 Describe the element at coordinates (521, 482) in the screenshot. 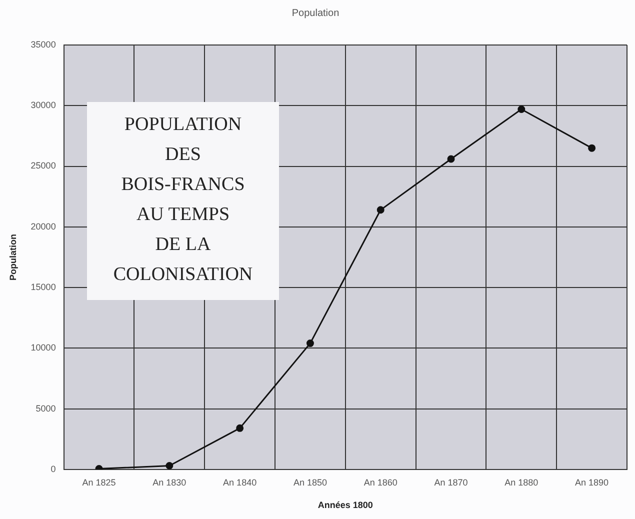

I see `x-tick-label: An 1880` at that location.